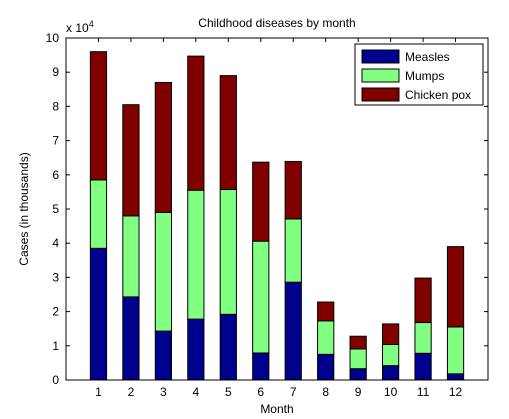 The image size is (509, 419). Describe the element at coordinates (24, 208) in the screenshot. I see `y-axis-label: Cases (in thousands)` at that location.